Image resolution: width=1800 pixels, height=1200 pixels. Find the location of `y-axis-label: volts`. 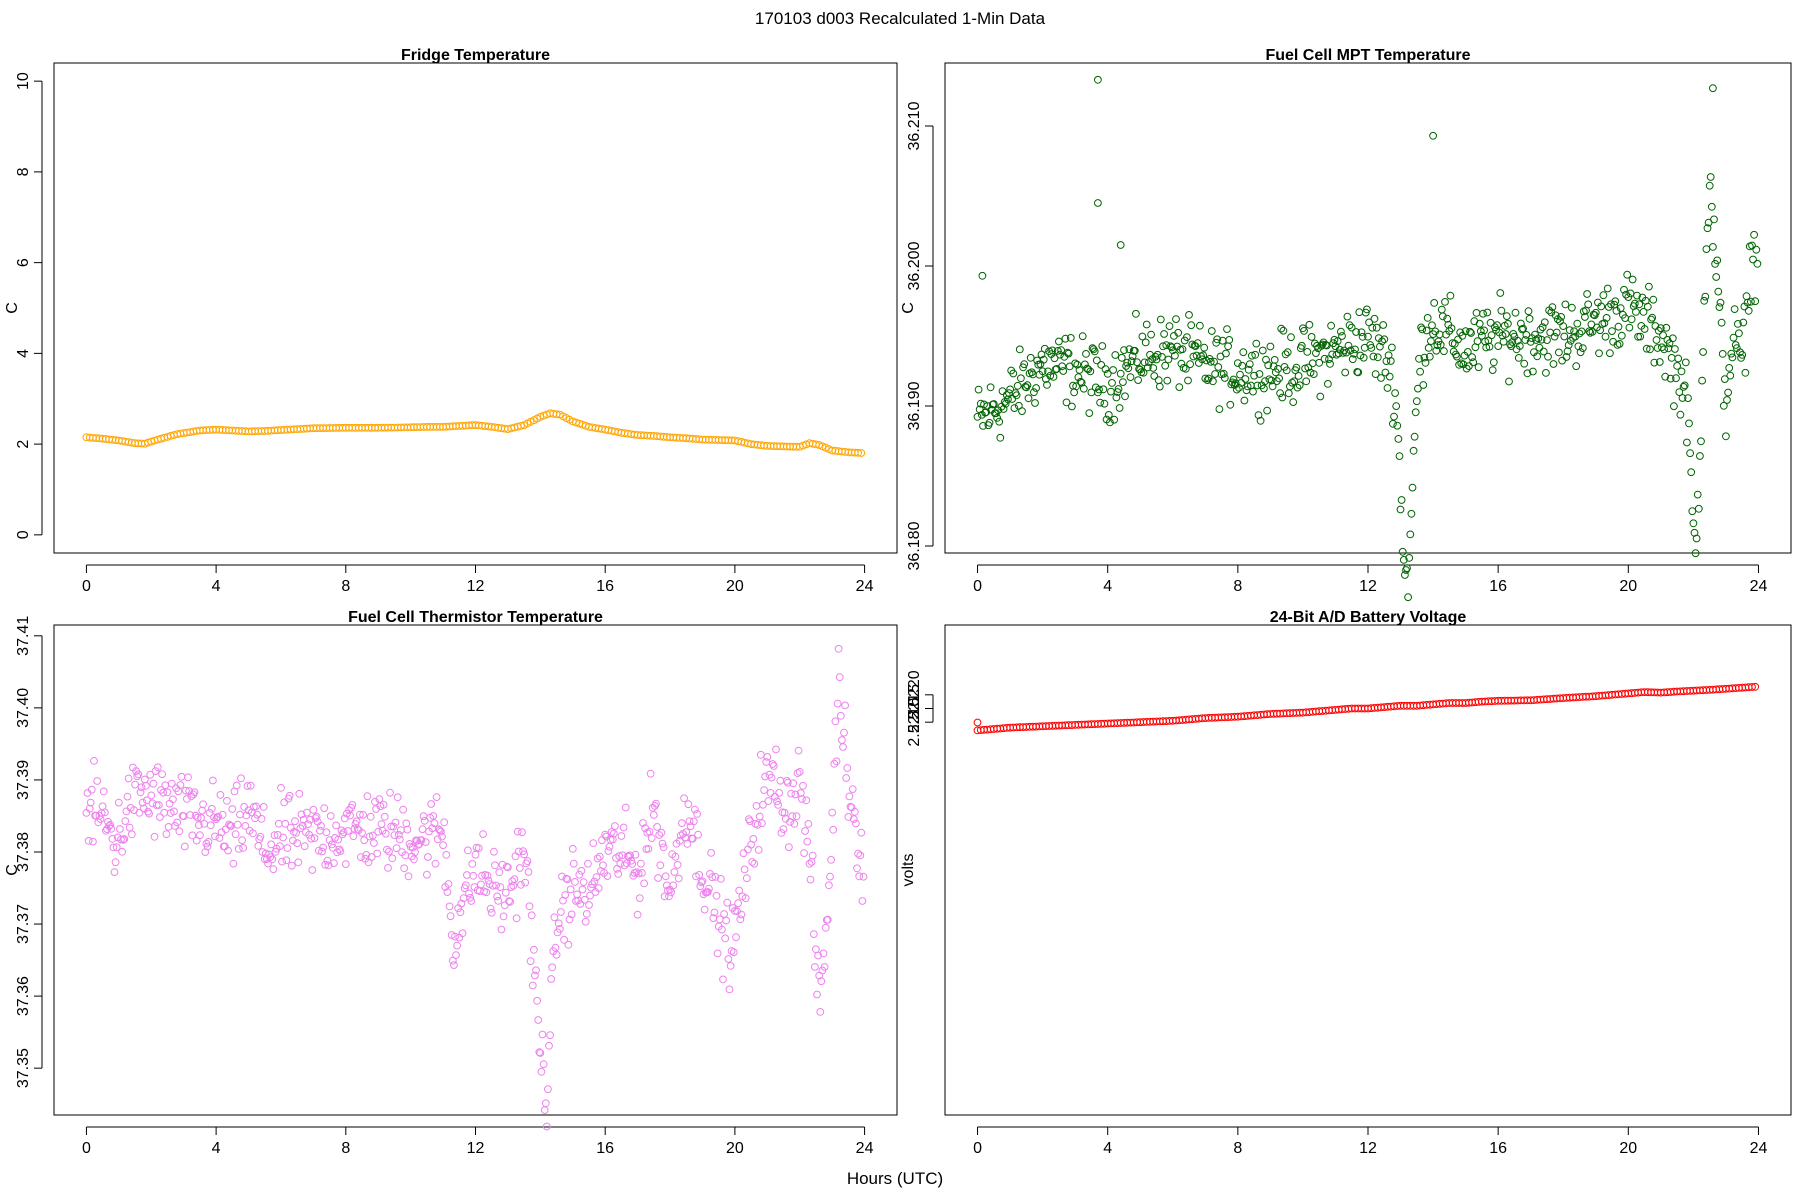

y-axis-label: volts is located at coordinates (908, 870).